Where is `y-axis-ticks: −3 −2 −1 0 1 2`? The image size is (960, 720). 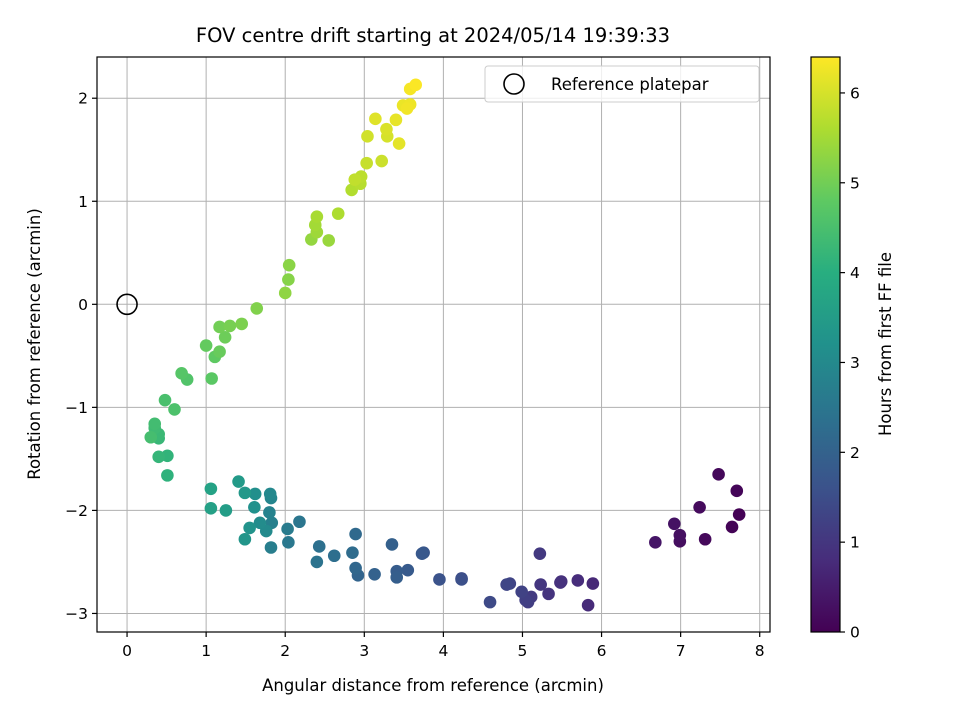
y-axis-ticks: −3 −2 −1 0 1 2 is located at coordinates (81, 356).